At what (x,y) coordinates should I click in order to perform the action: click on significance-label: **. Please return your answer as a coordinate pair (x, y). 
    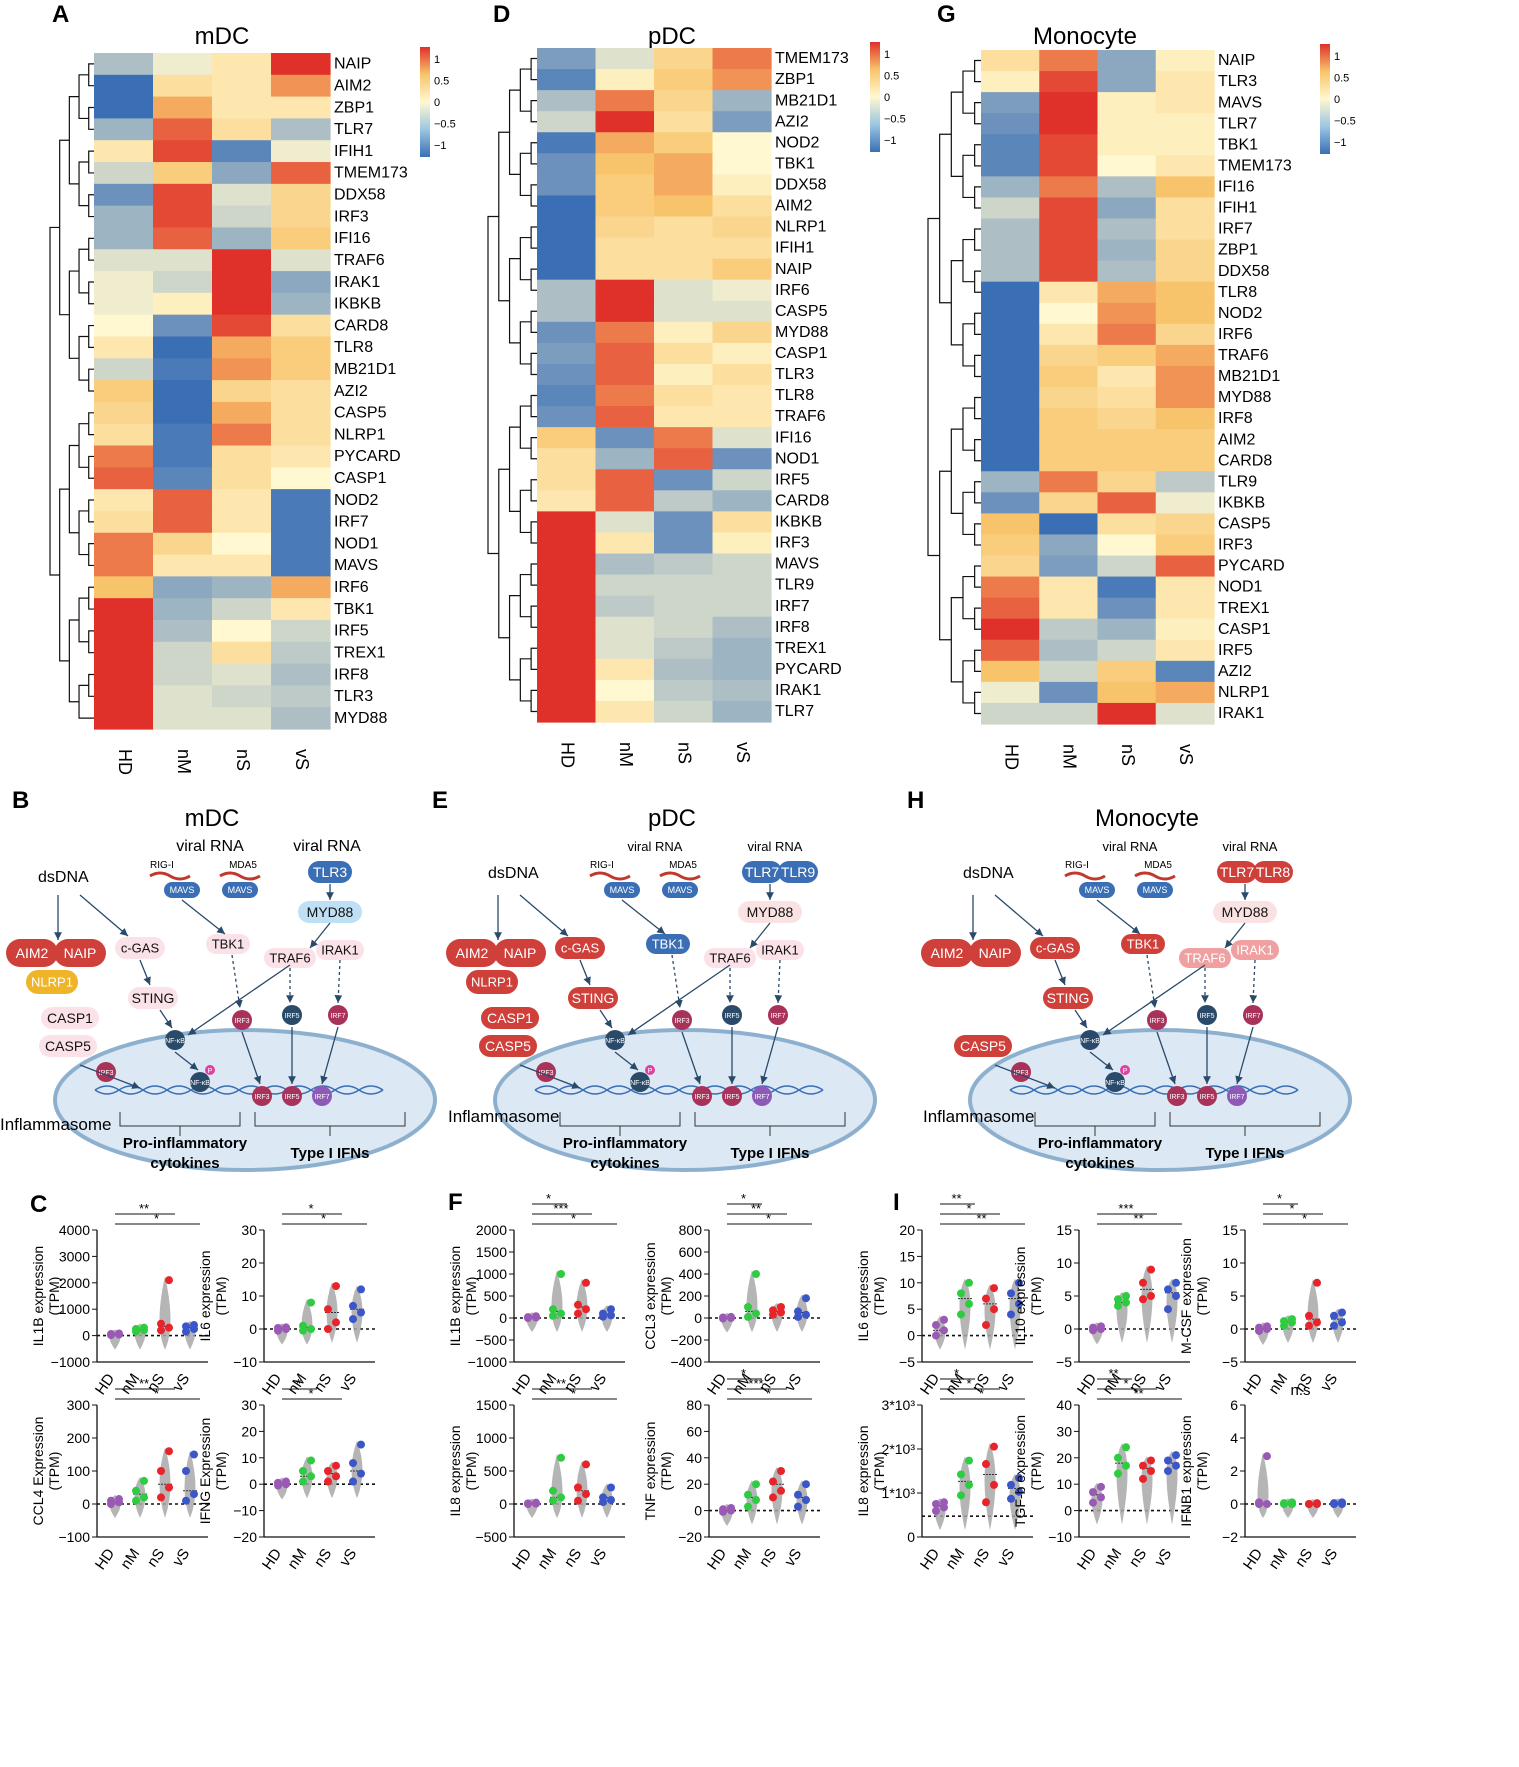
    Looking at the image, I should click on (1138, 1218).